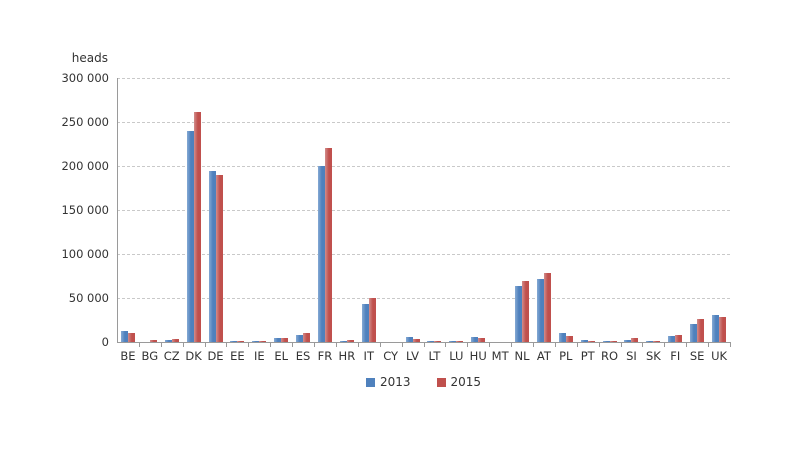 Image resolution: width=806 pixels, height=453 pixels. I want to click on bar-2013-BE, so click(124, 336).